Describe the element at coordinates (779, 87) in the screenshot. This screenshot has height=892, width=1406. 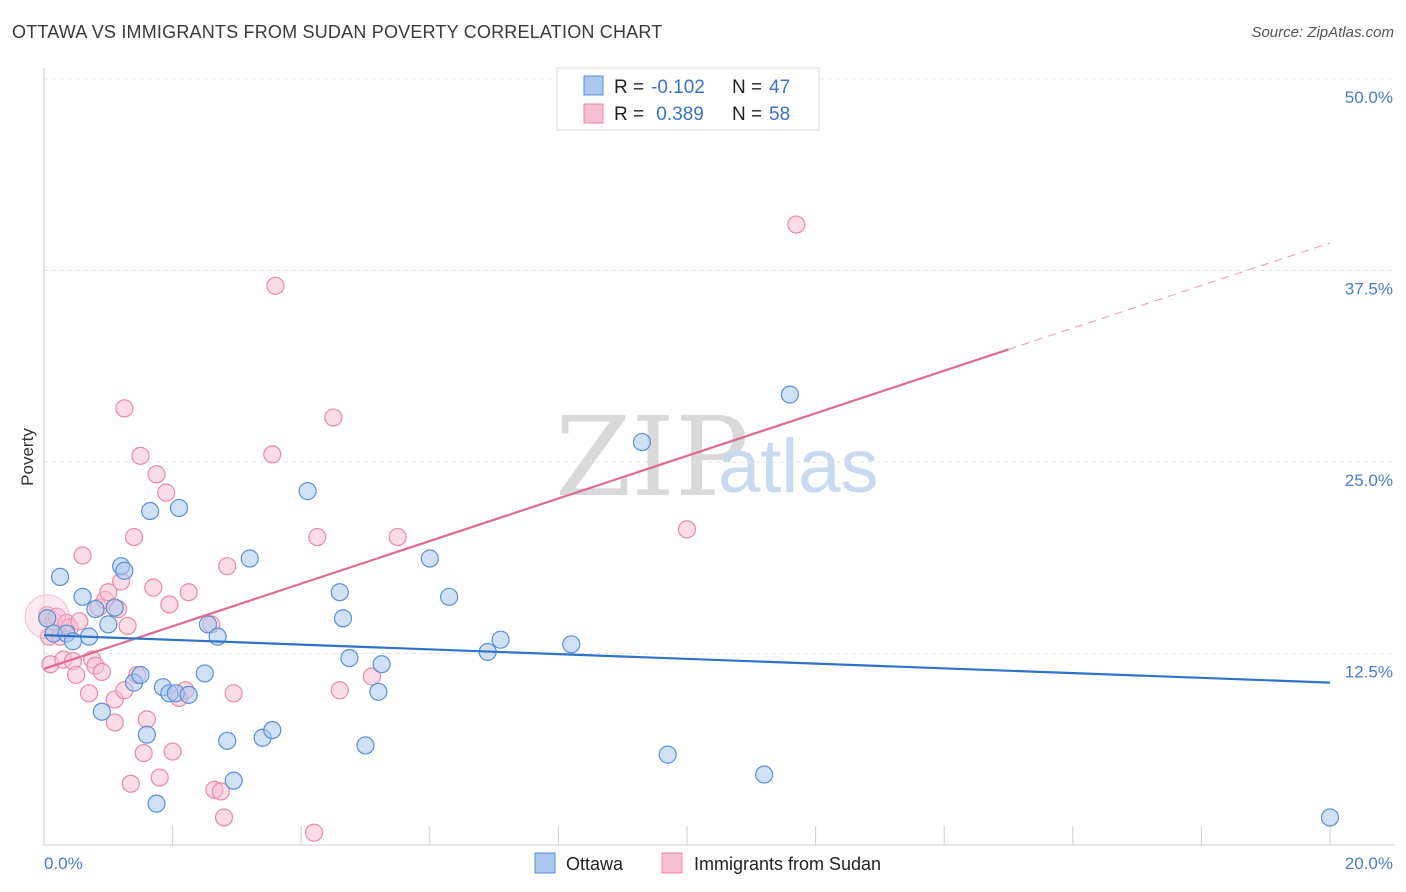
I see `legend-n-value-ottawa: 47` at that location.